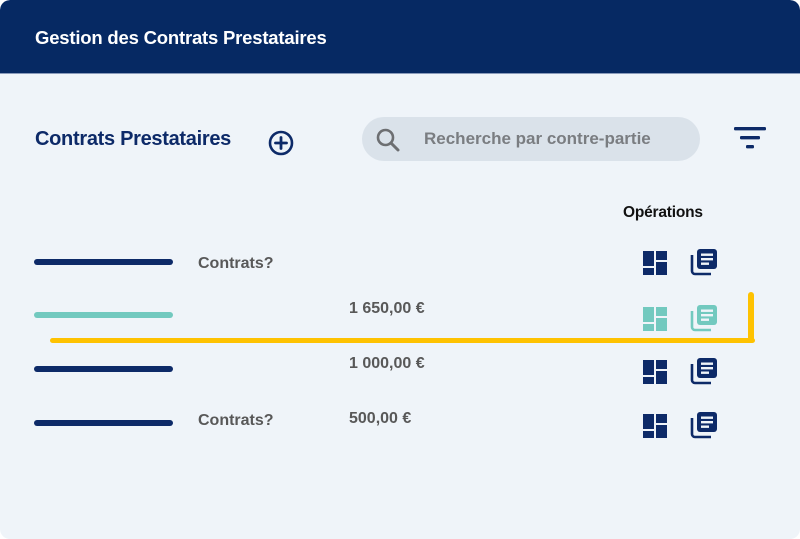  I want to click on app-header: Gestion des Contrats Prestataires, so click(400, 37).